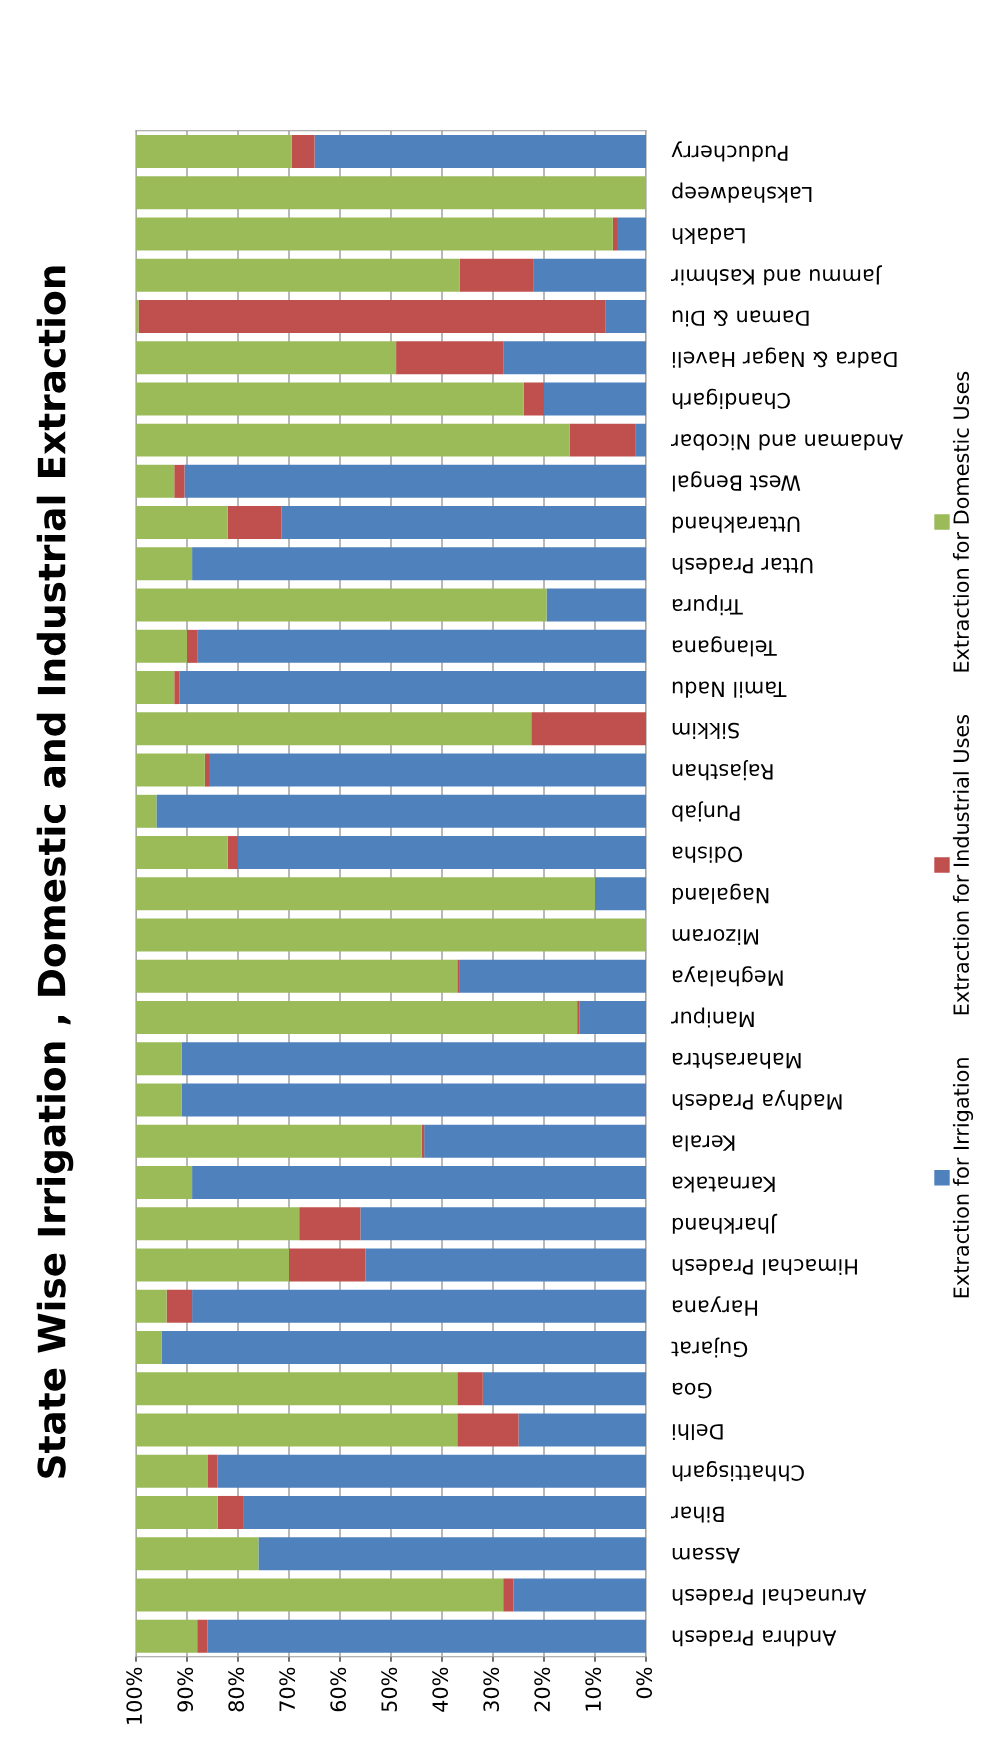  Describe the element at coordinates (754, 1638) in the screenshot. I see `y-tick-label: Andhra Pradesh` at that location.